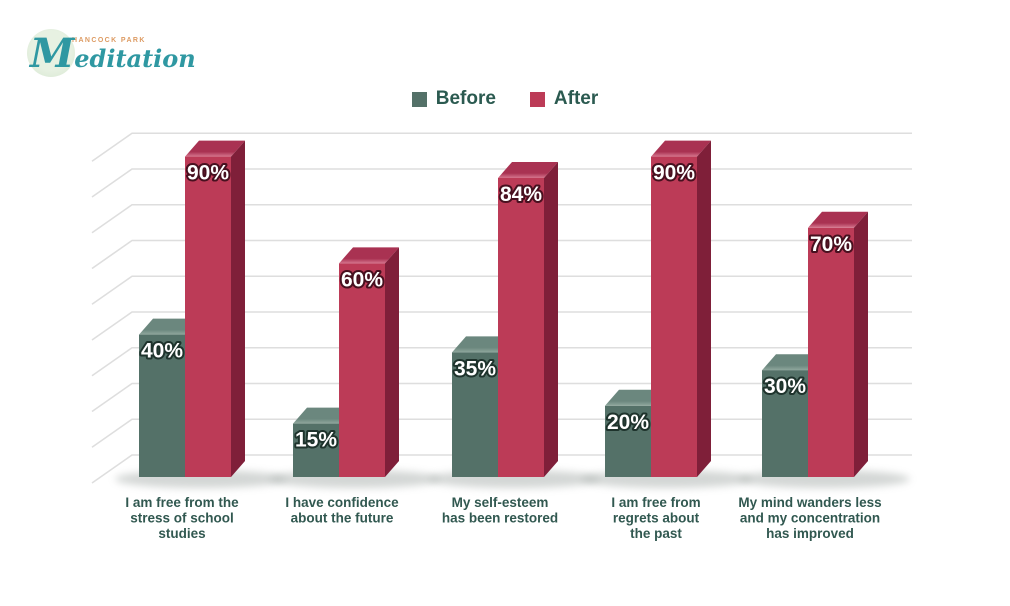 This screenshot has width=1010, height=606. Describe the element at coordinates (551, 319) in the screenshot. I see `bar-after-2-side-face` at that location.